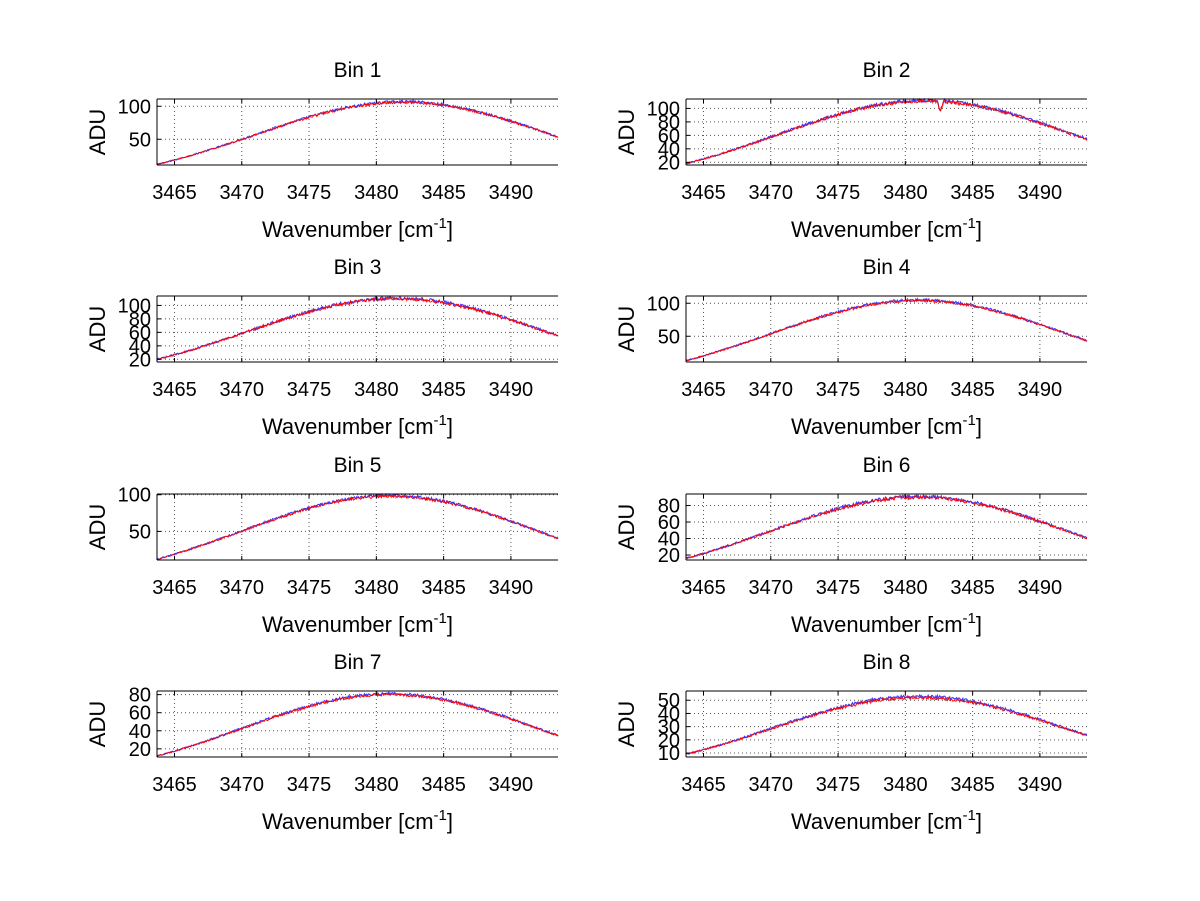 This screenshot has height=901, width=1200. Describe the element at coordinates (887, 662) in the screenshot. I see `subplot-title: Bin 8` at that location.